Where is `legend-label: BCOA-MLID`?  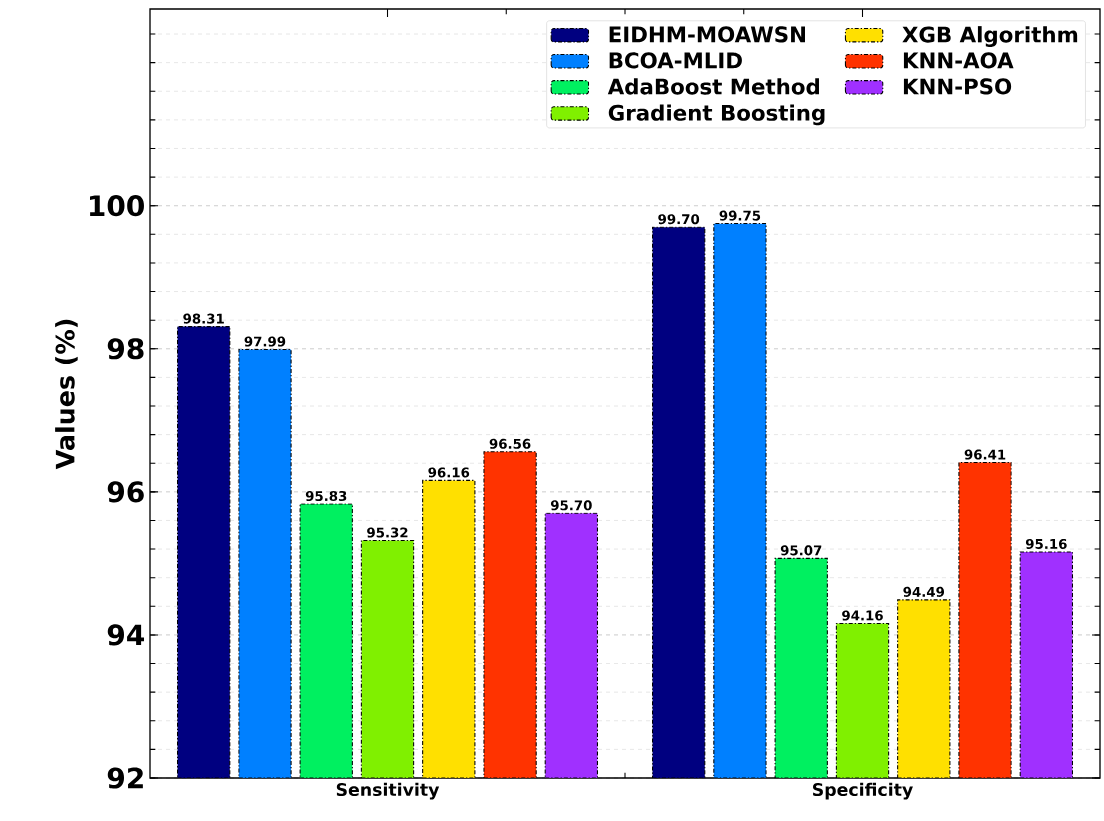 legend-label: BCOA-MLID is located at coordinates (675, 60).